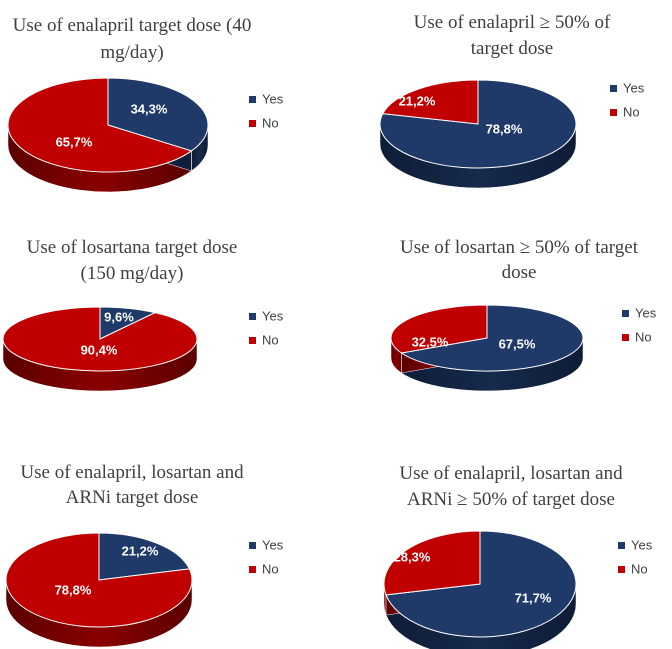  Describe the element at coordinates (533, 597) in the screenshot. I see `data-label-yes: 71,7%` at that location.